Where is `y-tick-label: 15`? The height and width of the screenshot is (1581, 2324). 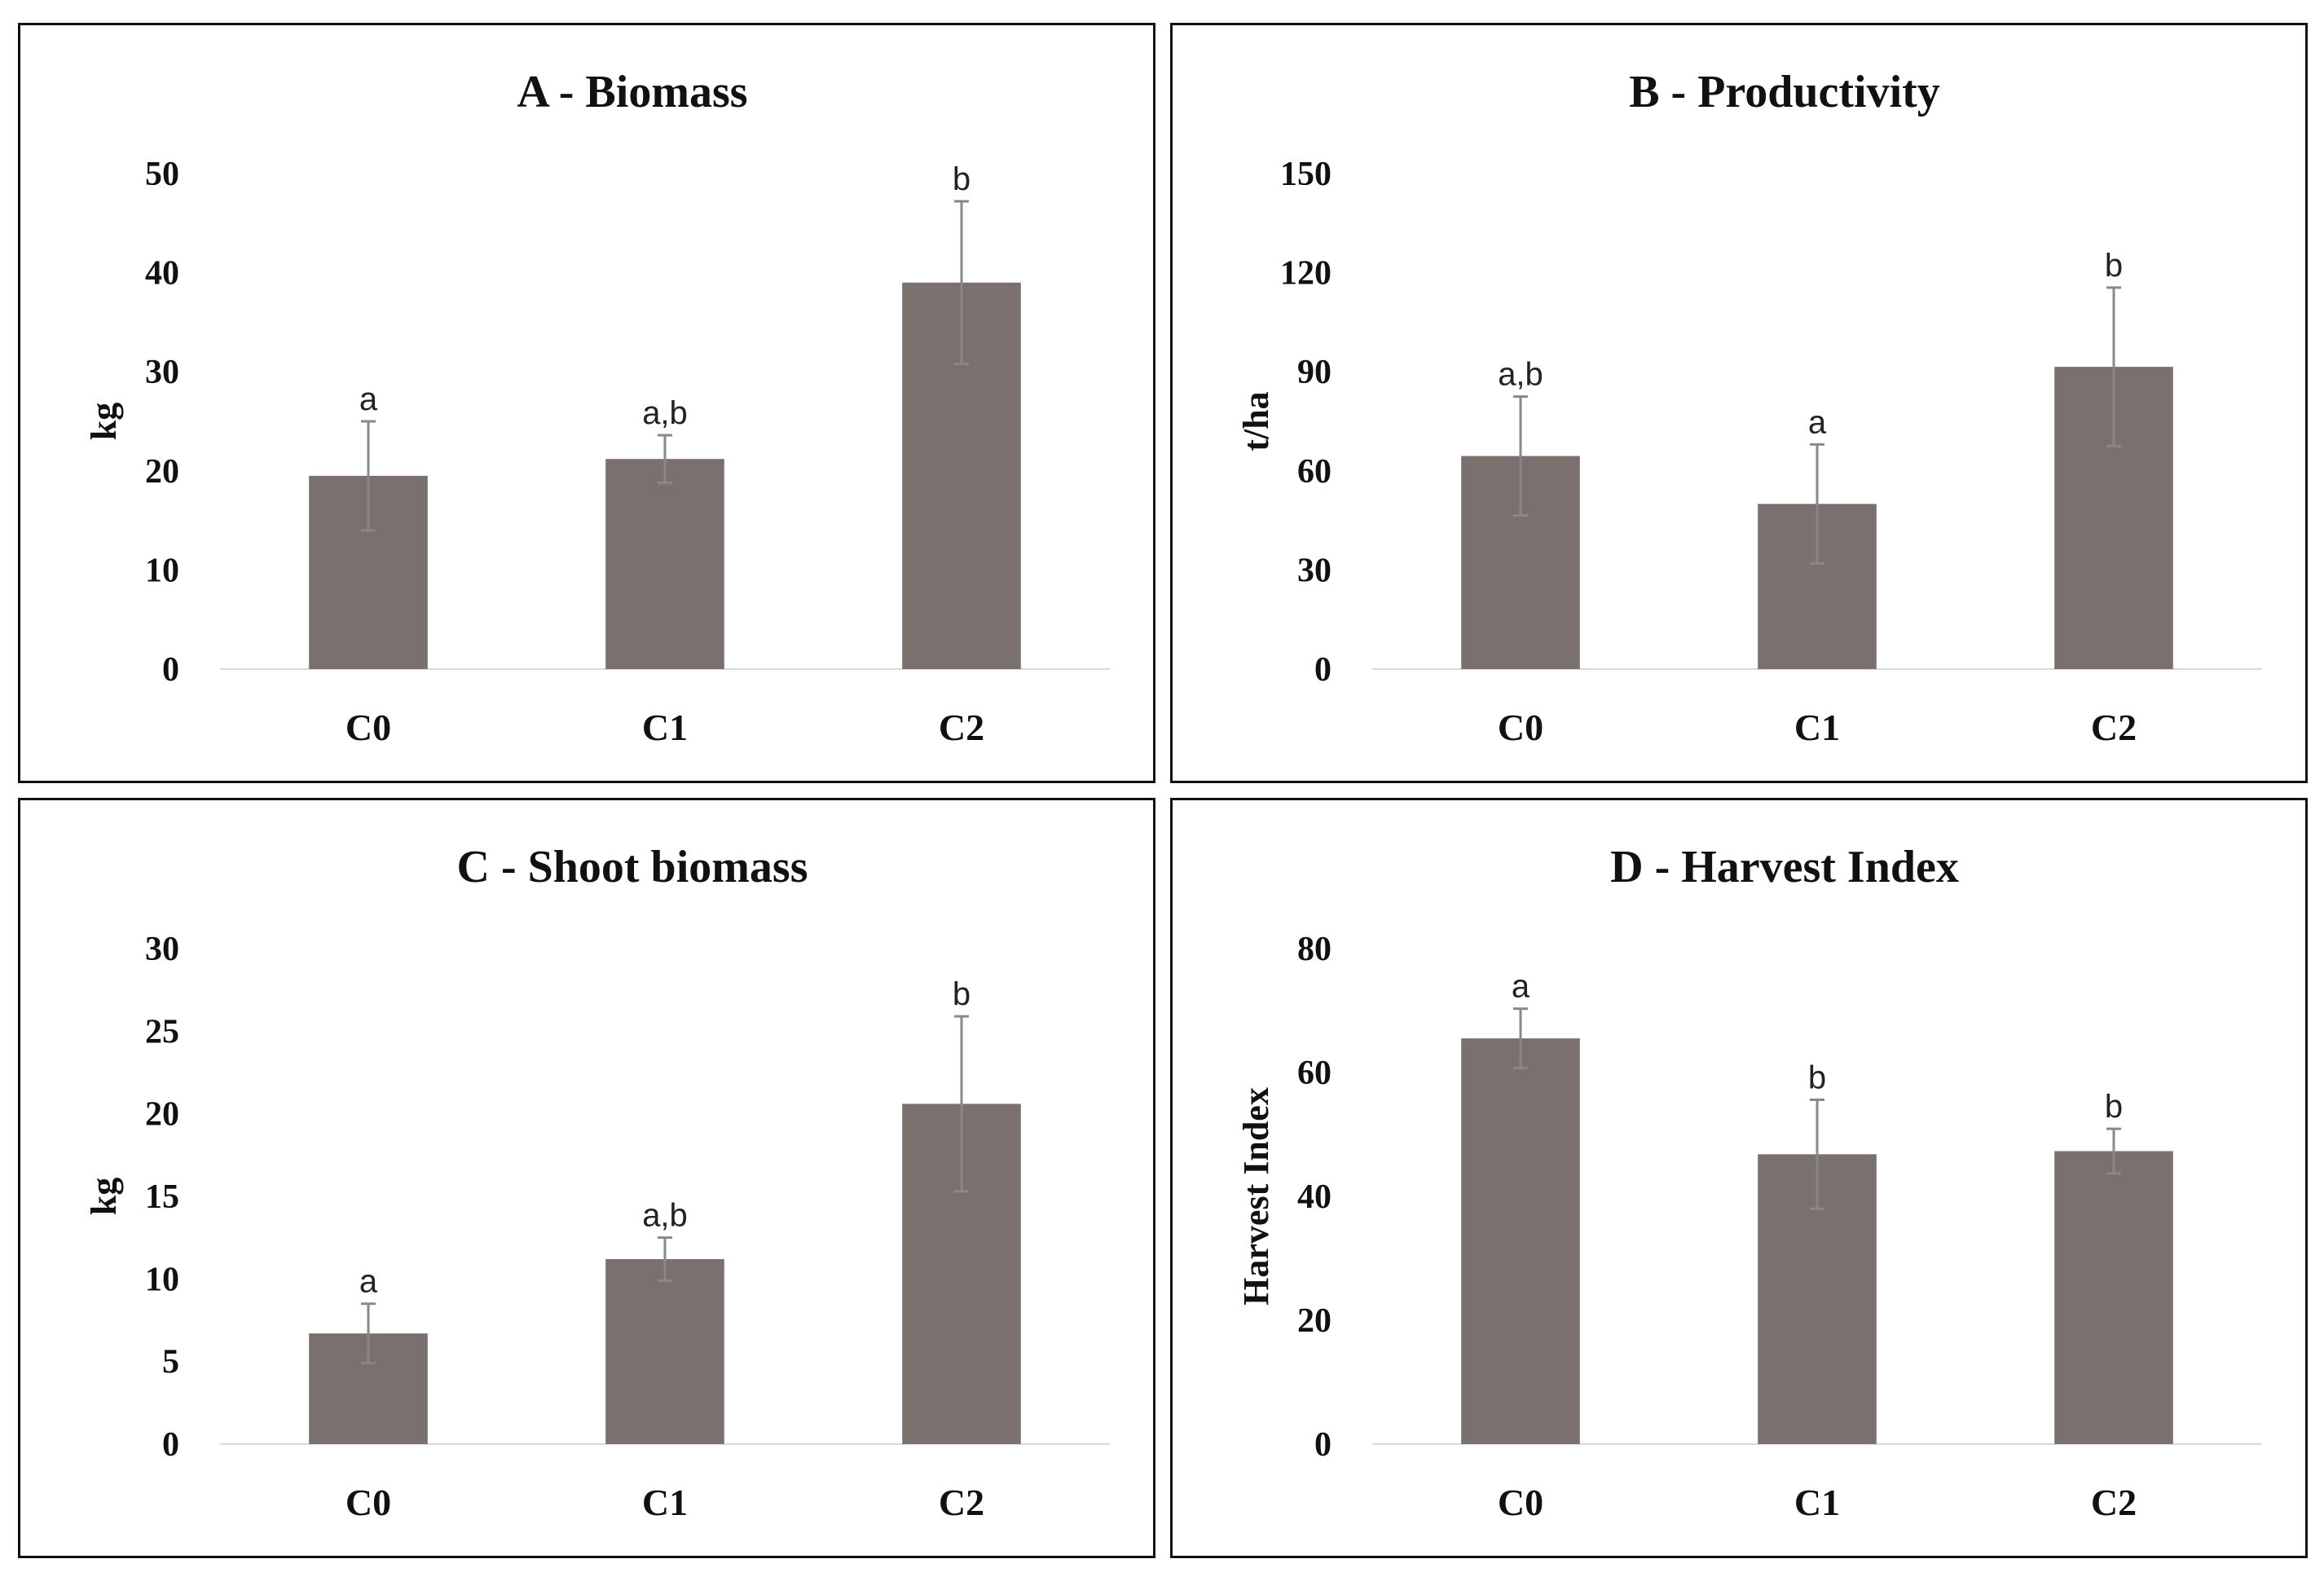
y-tick-label: 15 is located at coordinates (162, 1197).